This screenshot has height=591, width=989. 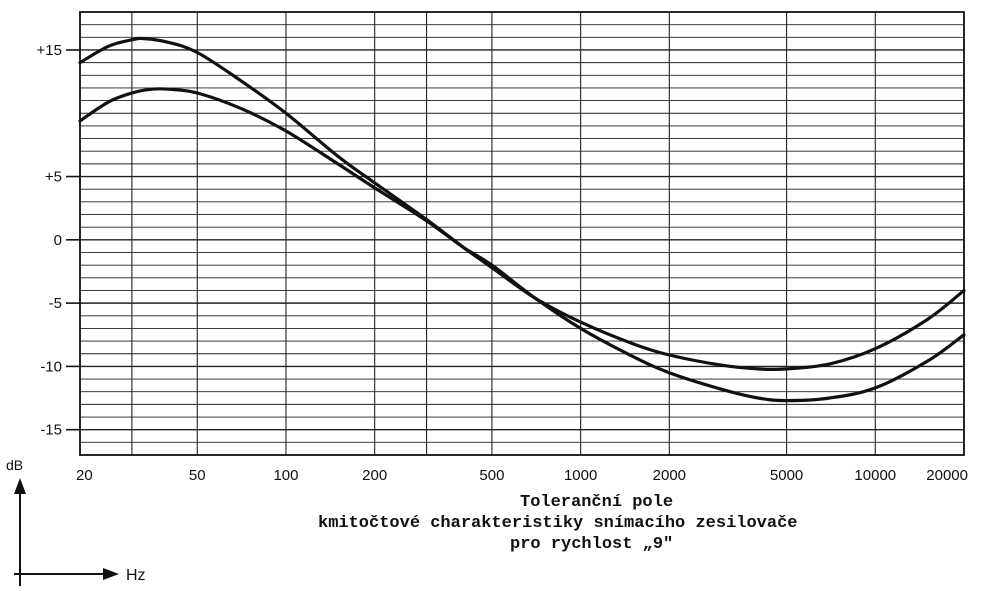 What do you see at coordinates (20, 486) in the screenshot?
I see `y-arrow-head` at bounding box center [20, 486].